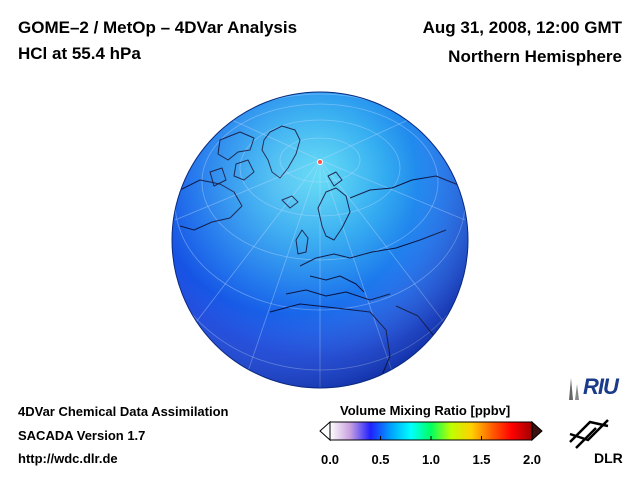 The image size is (640, 480). What do you see at coordinates (431, 431) in the screenshot?
I see `colorbar` at bounding box center [431, 431].